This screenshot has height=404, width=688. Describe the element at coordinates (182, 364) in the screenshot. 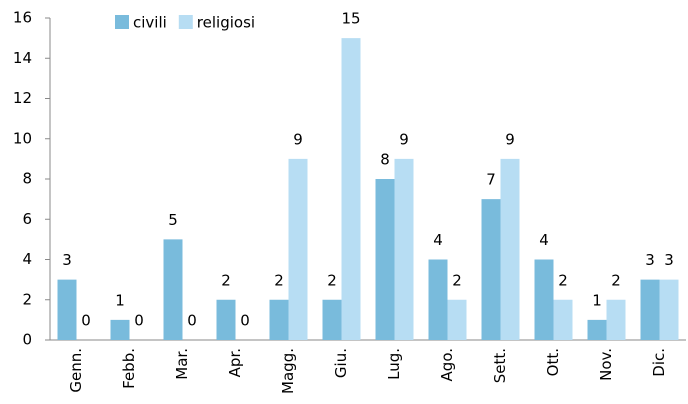

I see `x-tick-label: Mar.` at that location.